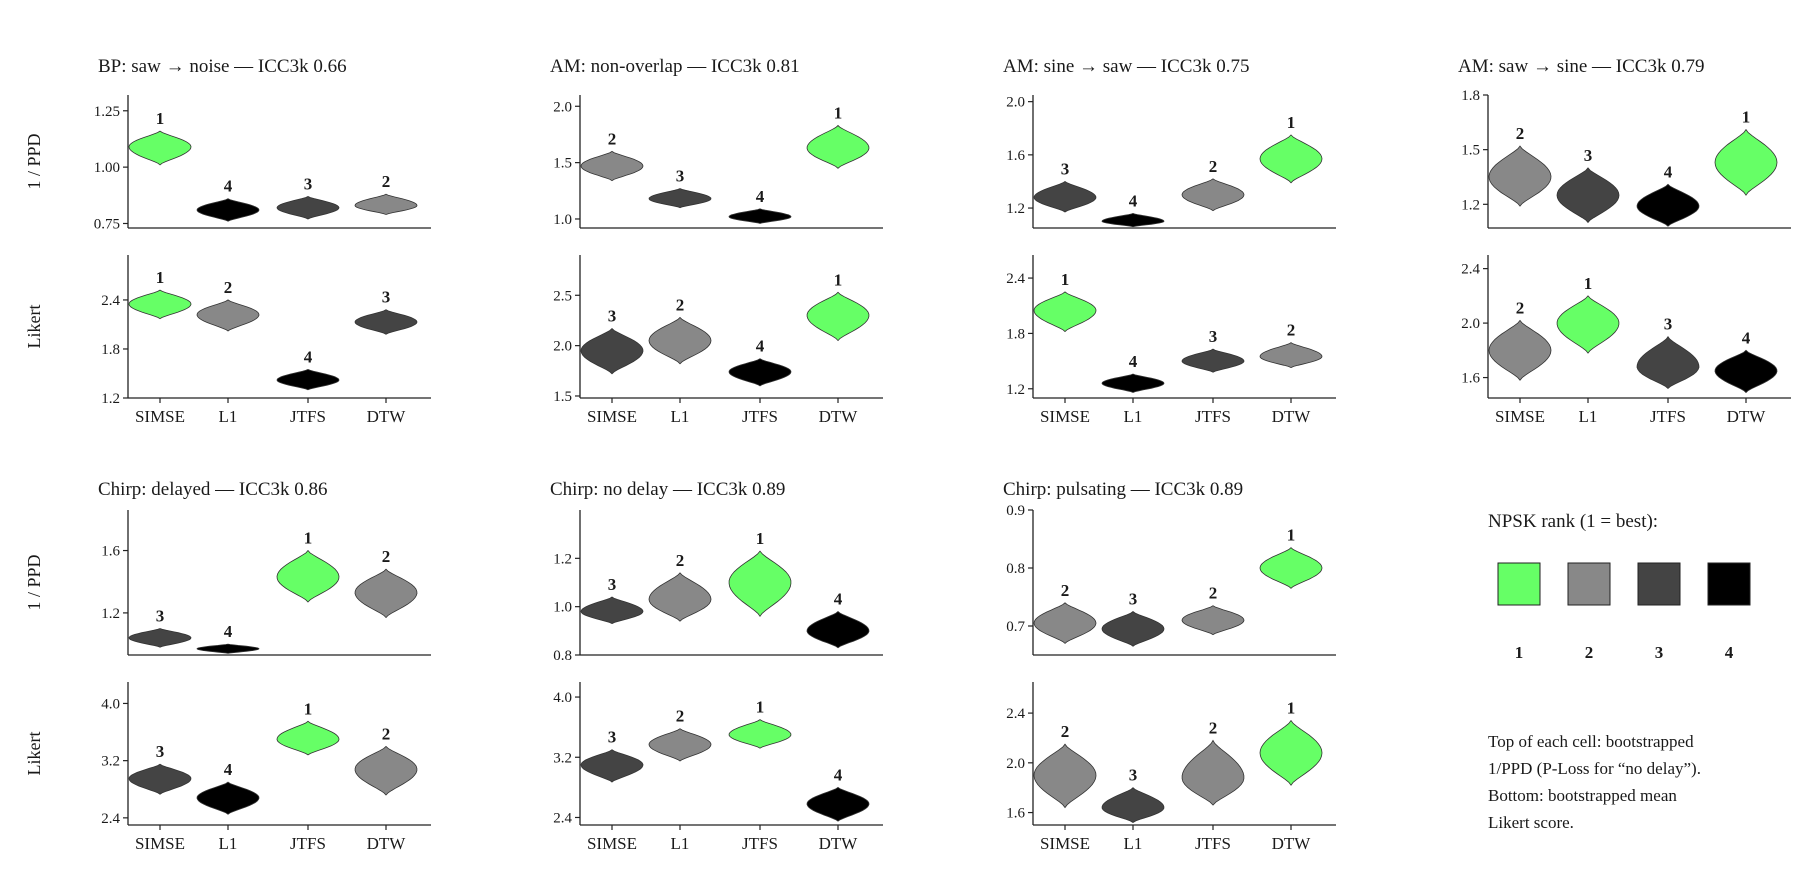  Describe the element at coordinates (718, 767) in the screenshot. I see `bottom-panel: 2.4 3.2 4.0 3 2 1 4 SIMSE L1 JTFS DTW` at that location.